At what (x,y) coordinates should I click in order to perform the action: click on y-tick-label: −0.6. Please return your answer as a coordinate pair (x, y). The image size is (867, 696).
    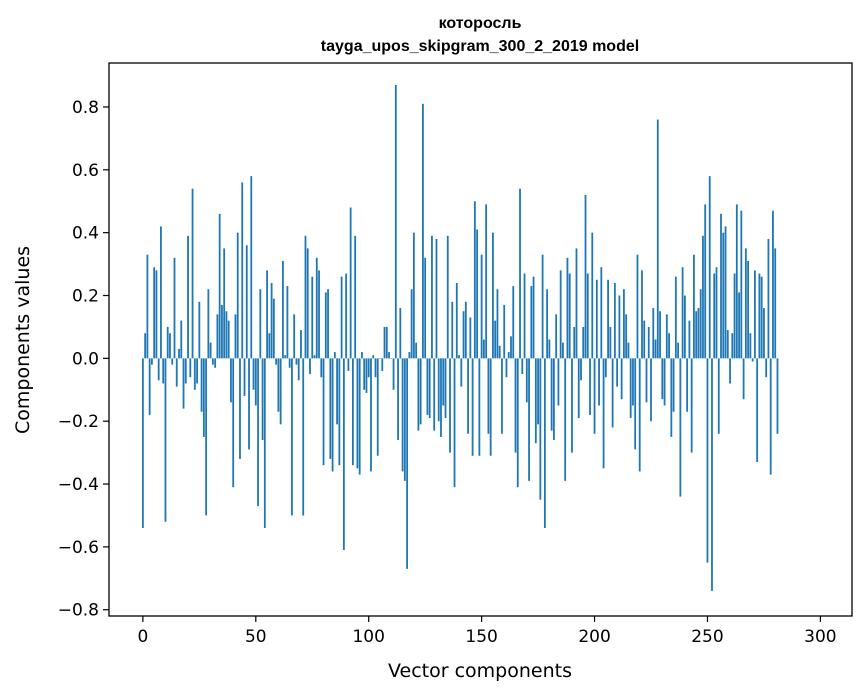
    Looking at the image, I should click on (78, 548).